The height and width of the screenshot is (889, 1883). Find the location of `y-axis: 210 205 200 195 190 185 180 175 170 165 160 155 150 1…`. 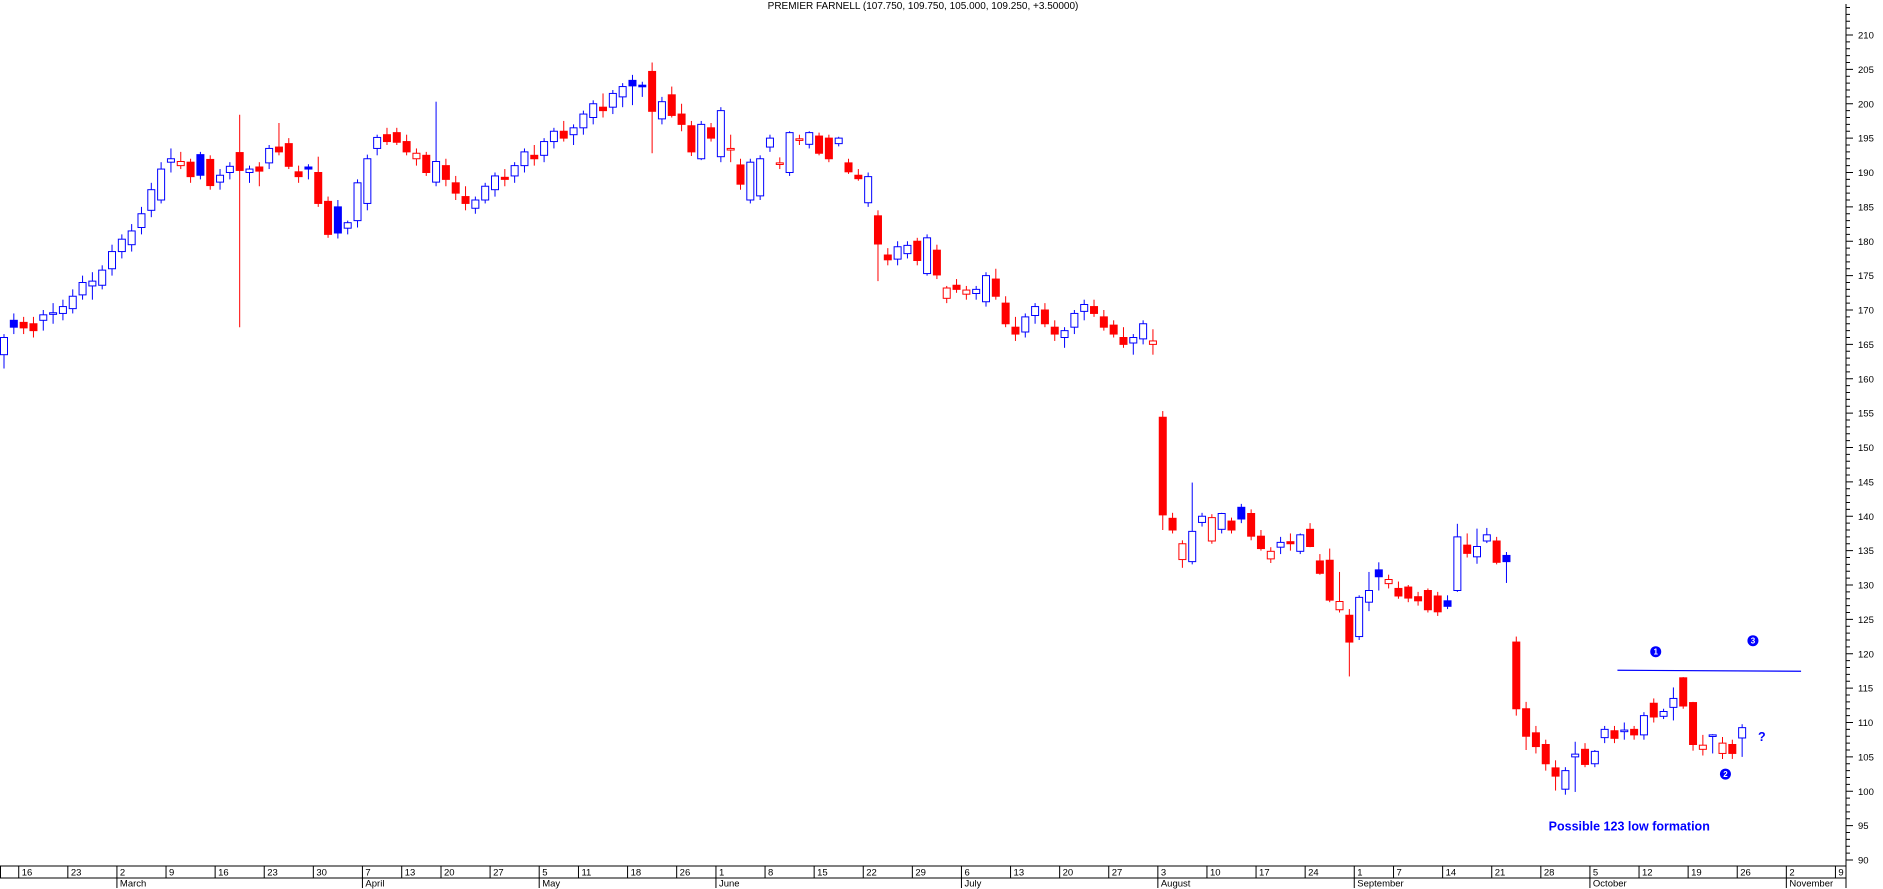

y-axis: 210 205 200 195 190 185 180 175 170 165 160 155 150 1… is located at coordinates (1859, 435).